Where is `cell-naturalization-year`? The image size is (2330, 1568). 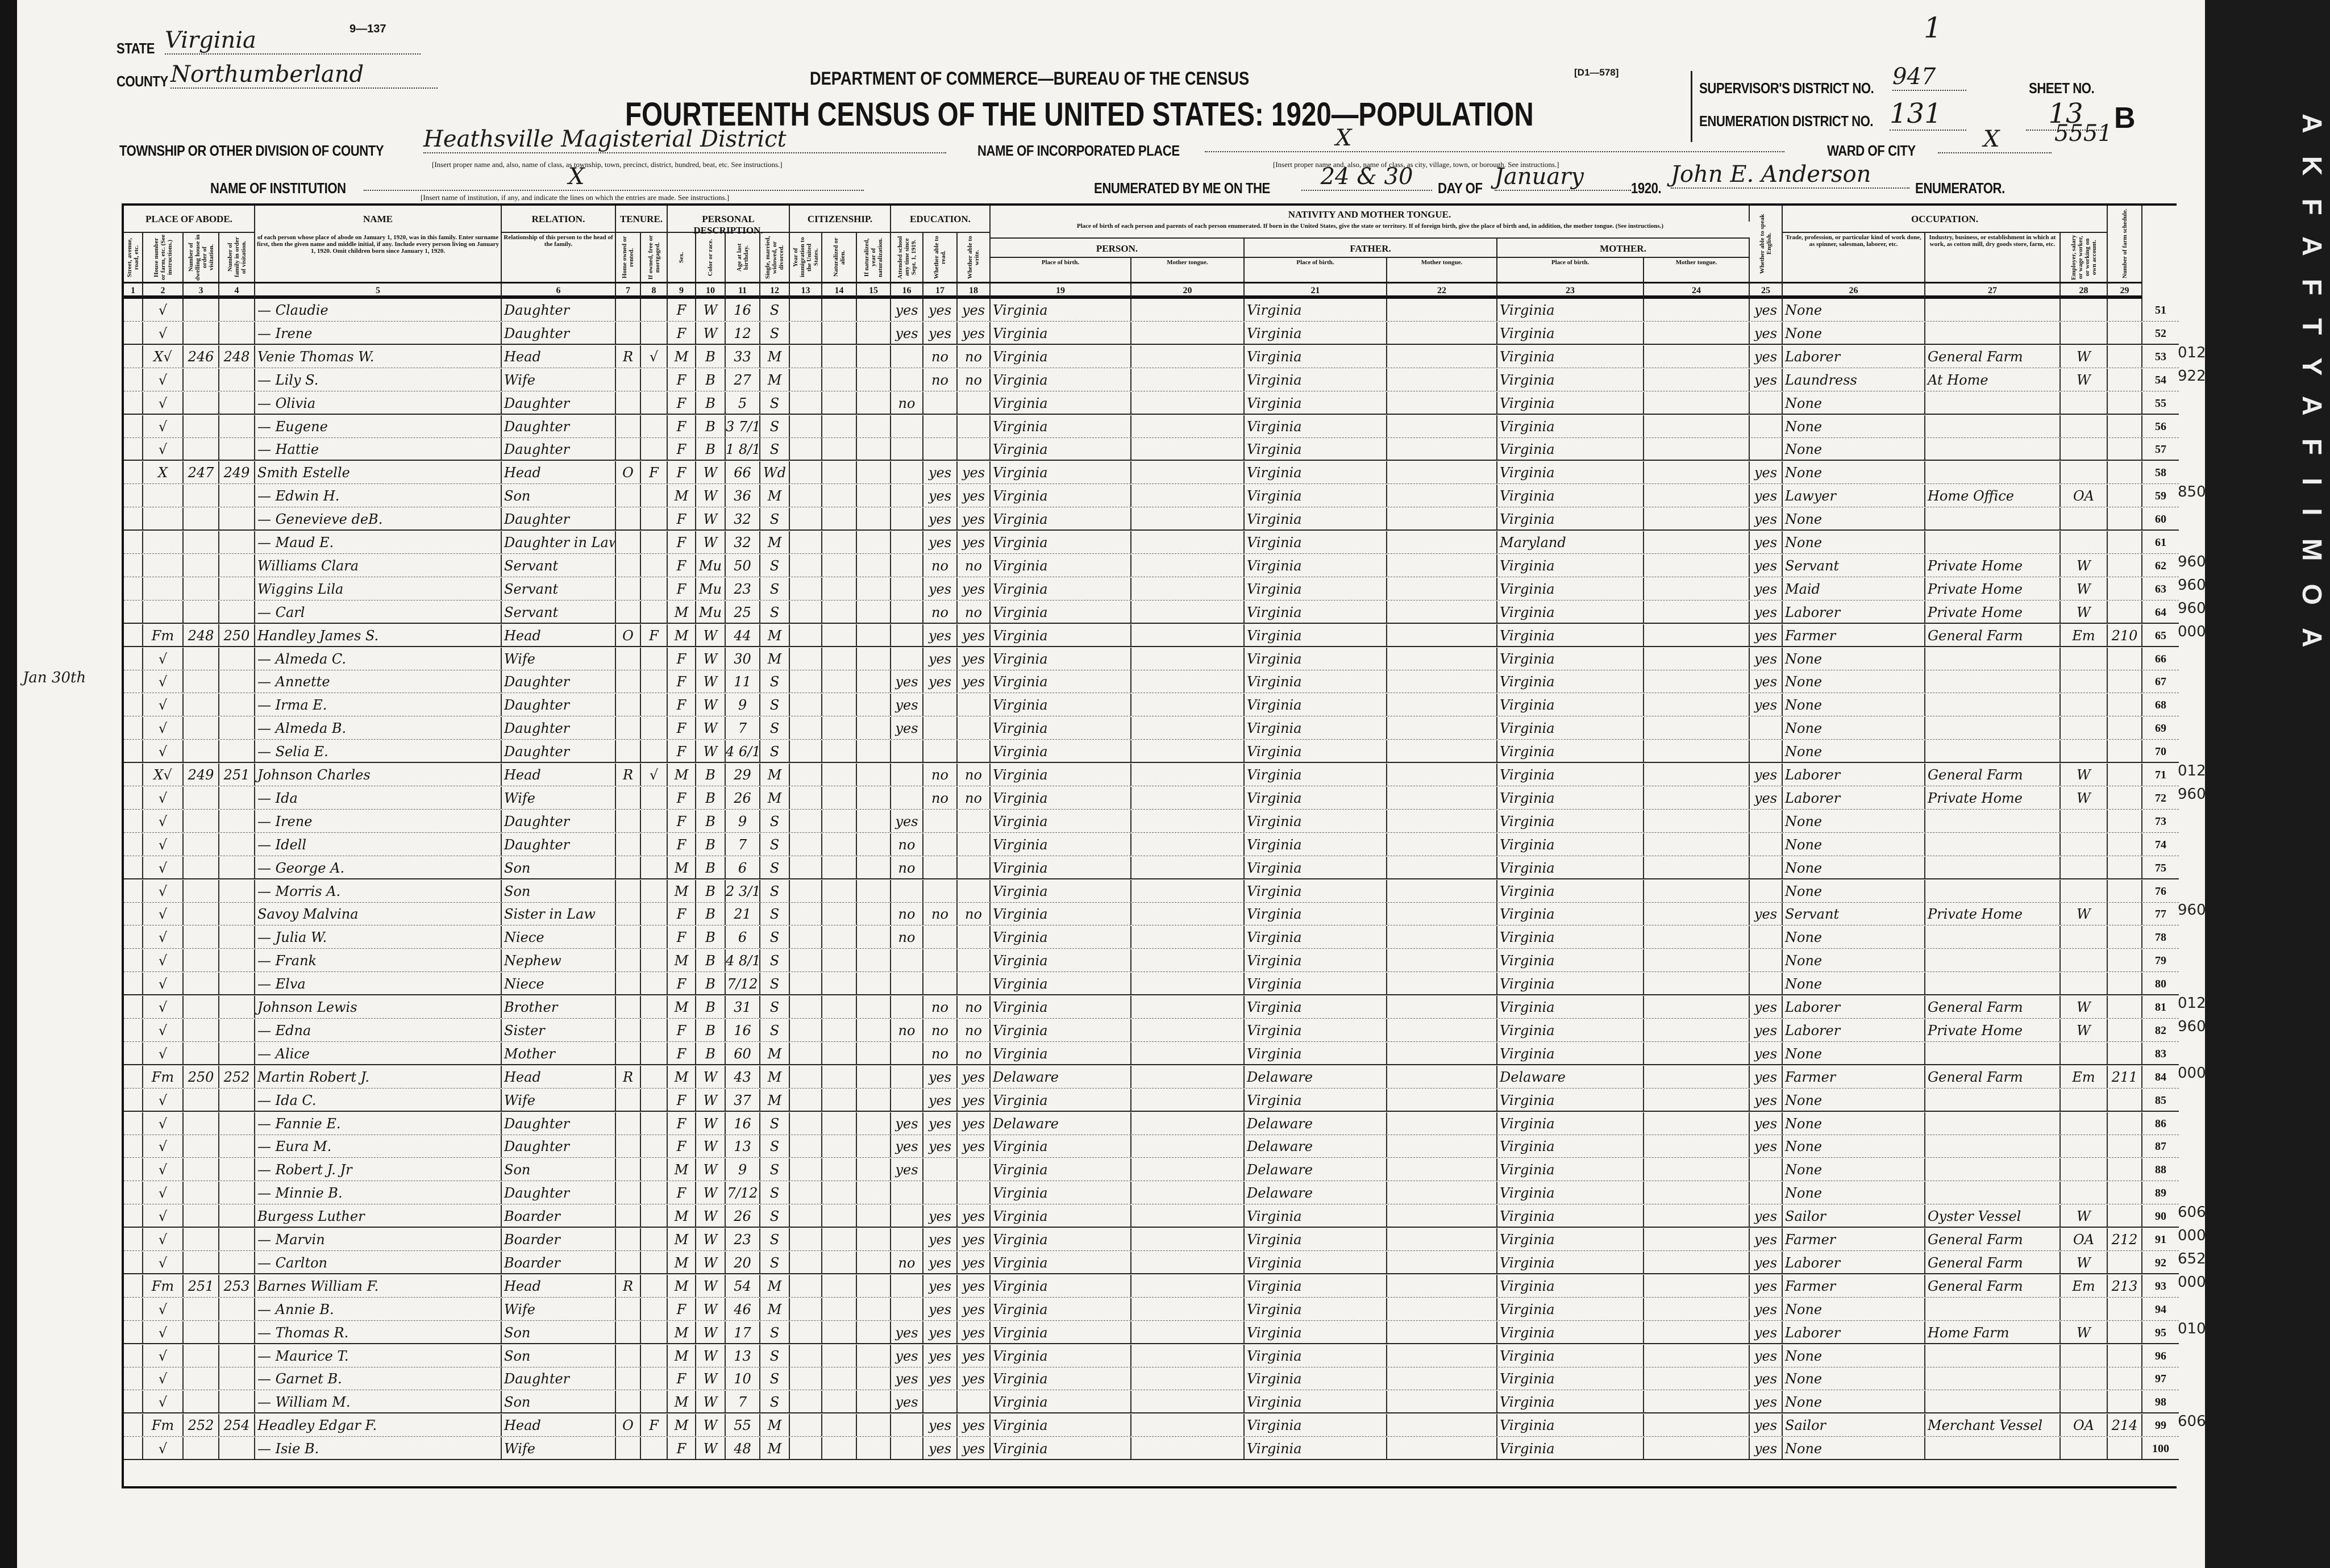
cell-naturalization-year is located at coordinates (874, 635).